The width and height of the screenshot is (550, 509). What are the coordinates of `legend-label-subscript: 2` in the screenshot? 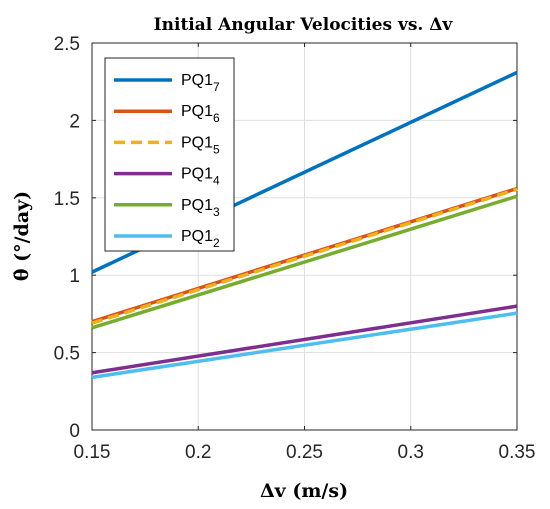 It's located at (216, 243).